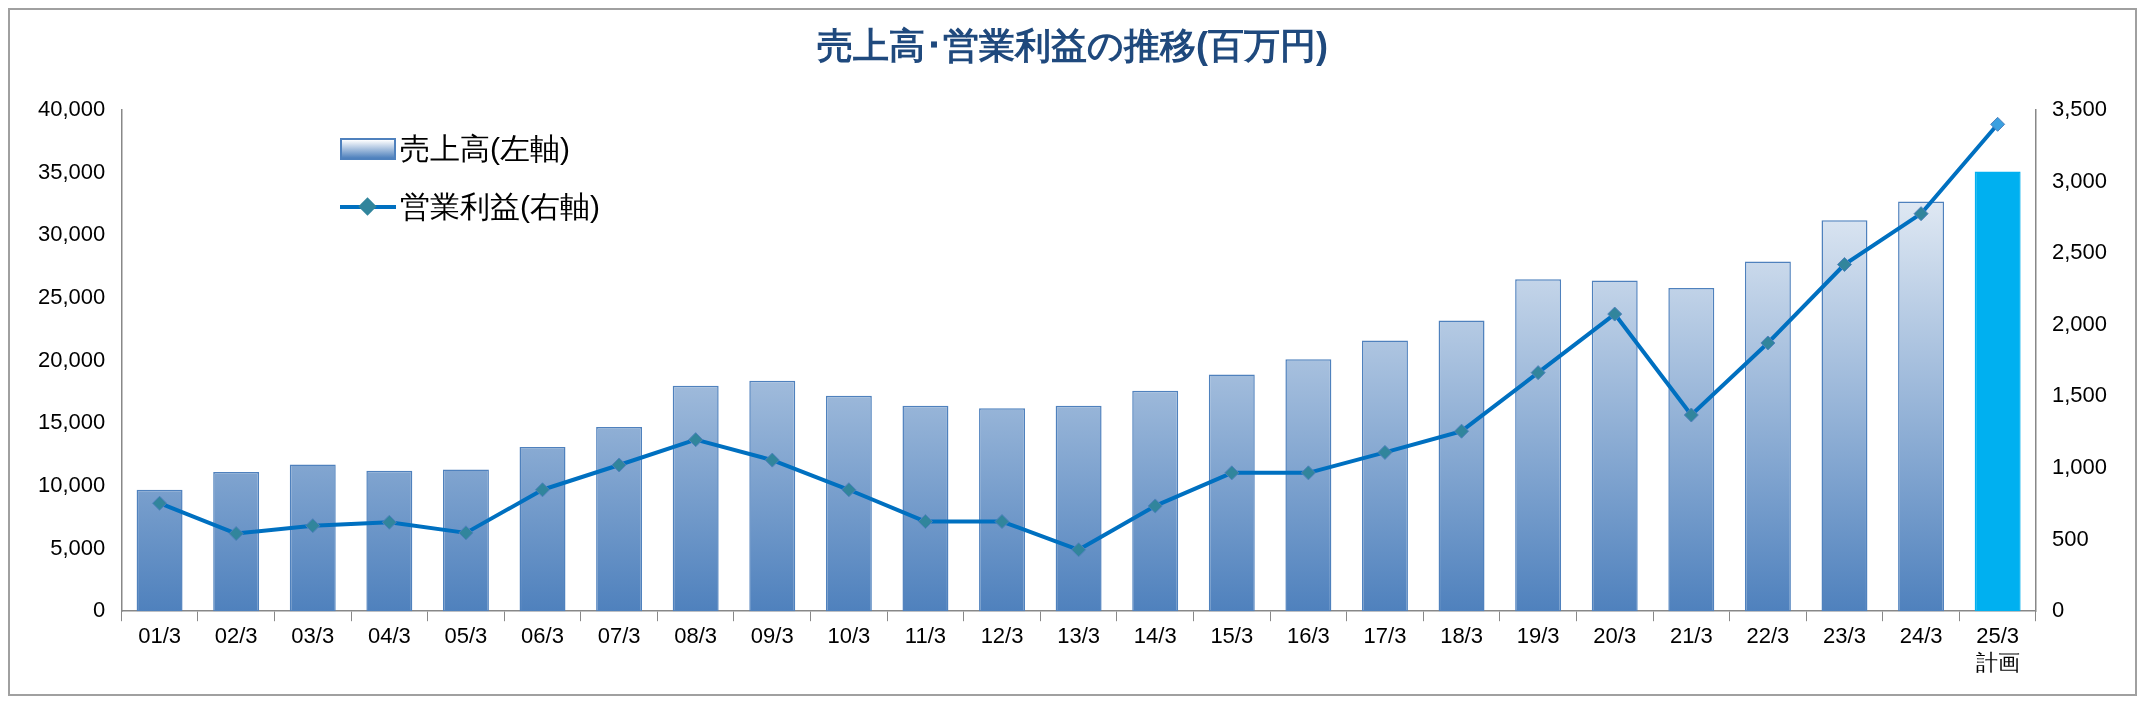 Image resolution: width=2149 pixels, height=705 pixels. I want to click on y-tick-label: 20,000, so click(71, 359).